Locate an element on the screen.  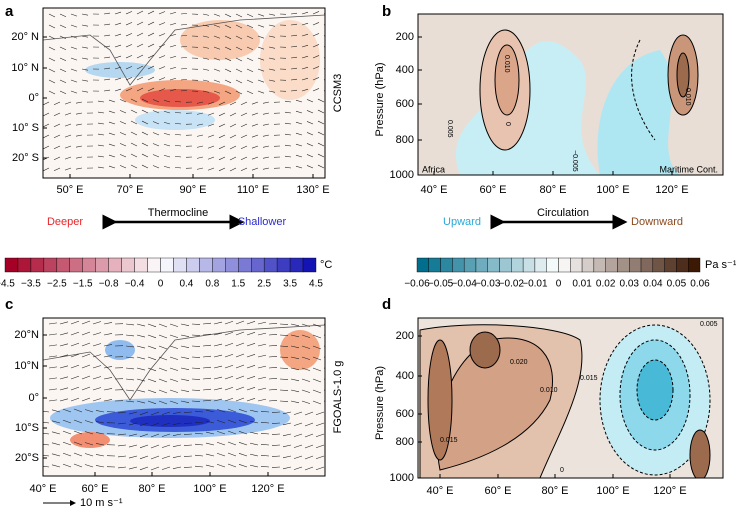
contour-label: 0.020 is located at coordinates (519, 362).